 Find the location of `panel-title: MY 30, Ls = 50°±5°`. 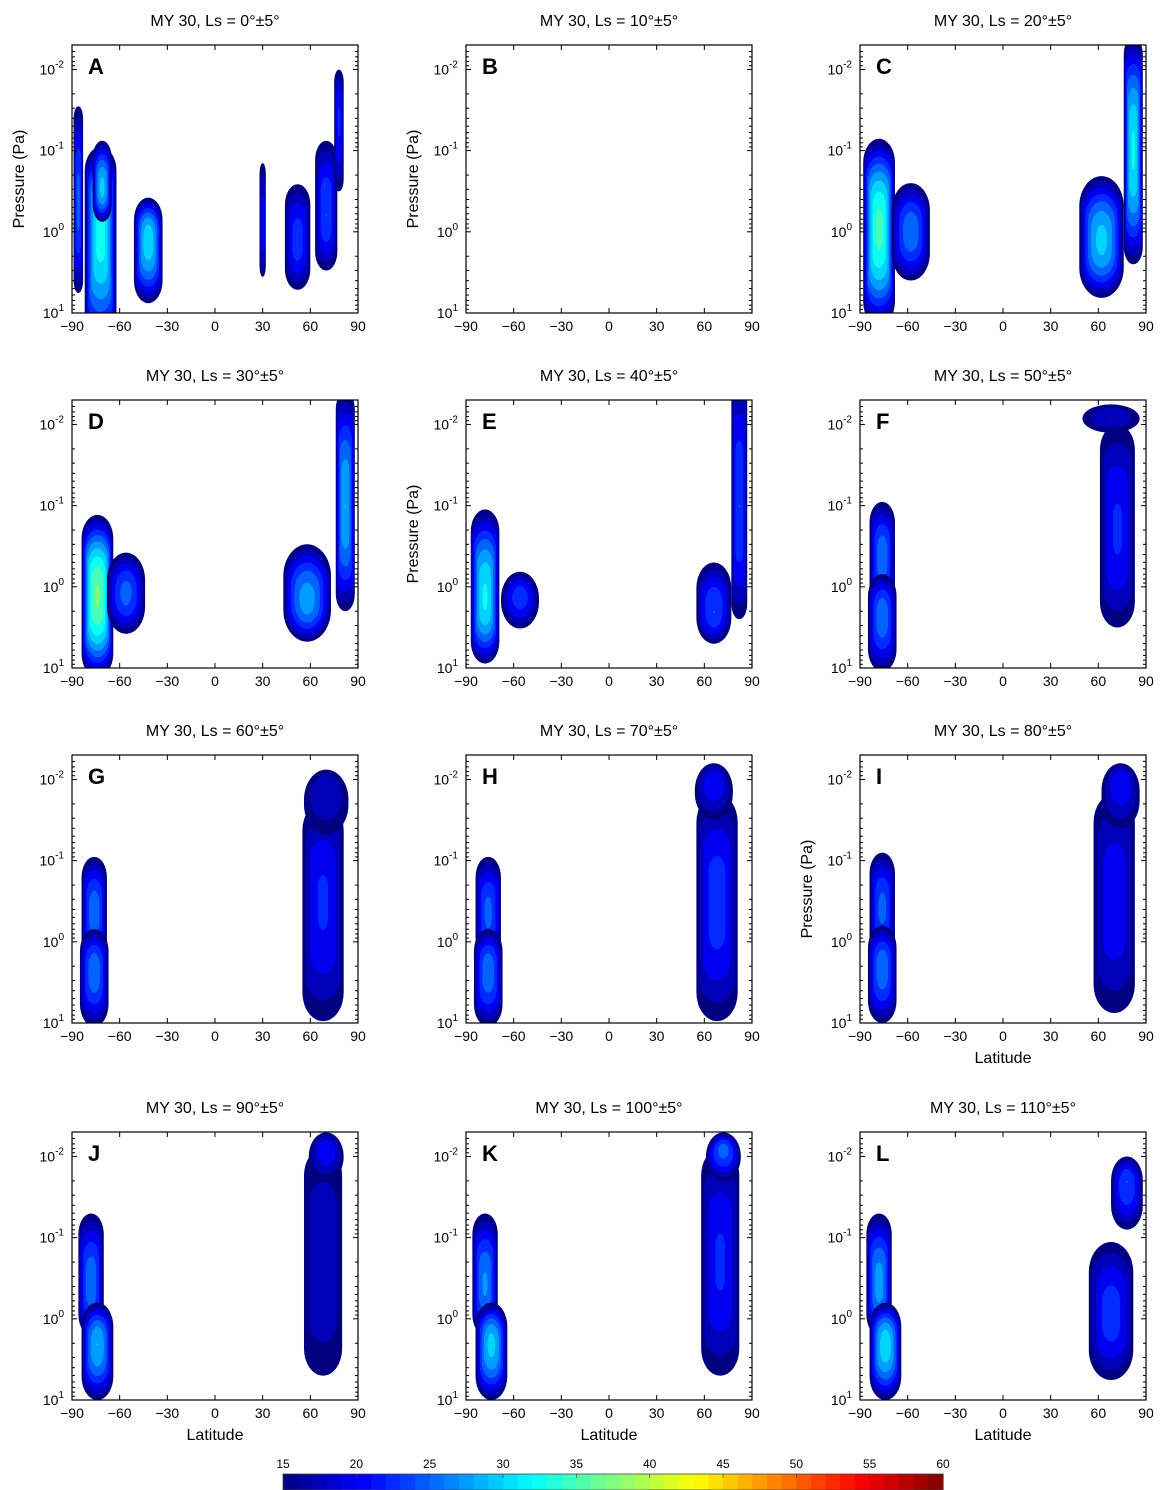

panel-title: MY 30, Ls = 50°±5° is located at coordinates (1003, 376).